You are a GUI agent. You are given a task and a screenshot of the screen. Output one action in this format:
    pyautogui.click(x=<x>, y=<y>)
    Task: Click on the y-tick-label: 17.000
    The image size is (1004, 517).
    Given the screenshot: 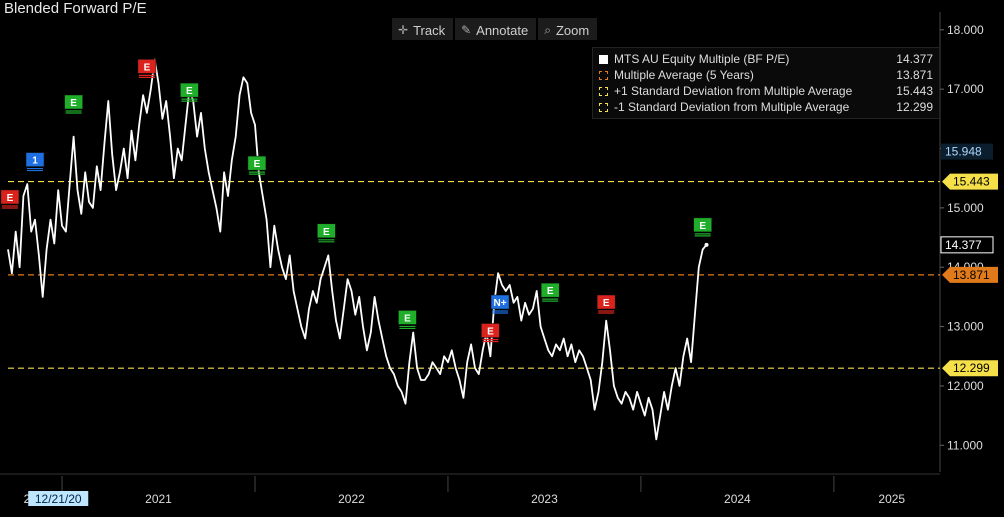 What is the action you would take?
    pyautogui.click(x=965, y=89)
    